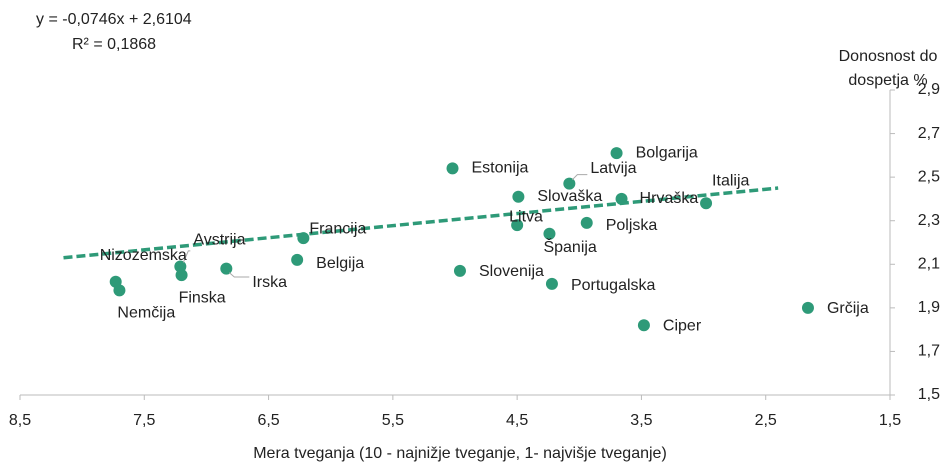 The width and height of the screenshot is (950, 466). Describe the element at coordinates (641, 420) in the screenshot. I see `x-tick-label: 3,5` at that location.